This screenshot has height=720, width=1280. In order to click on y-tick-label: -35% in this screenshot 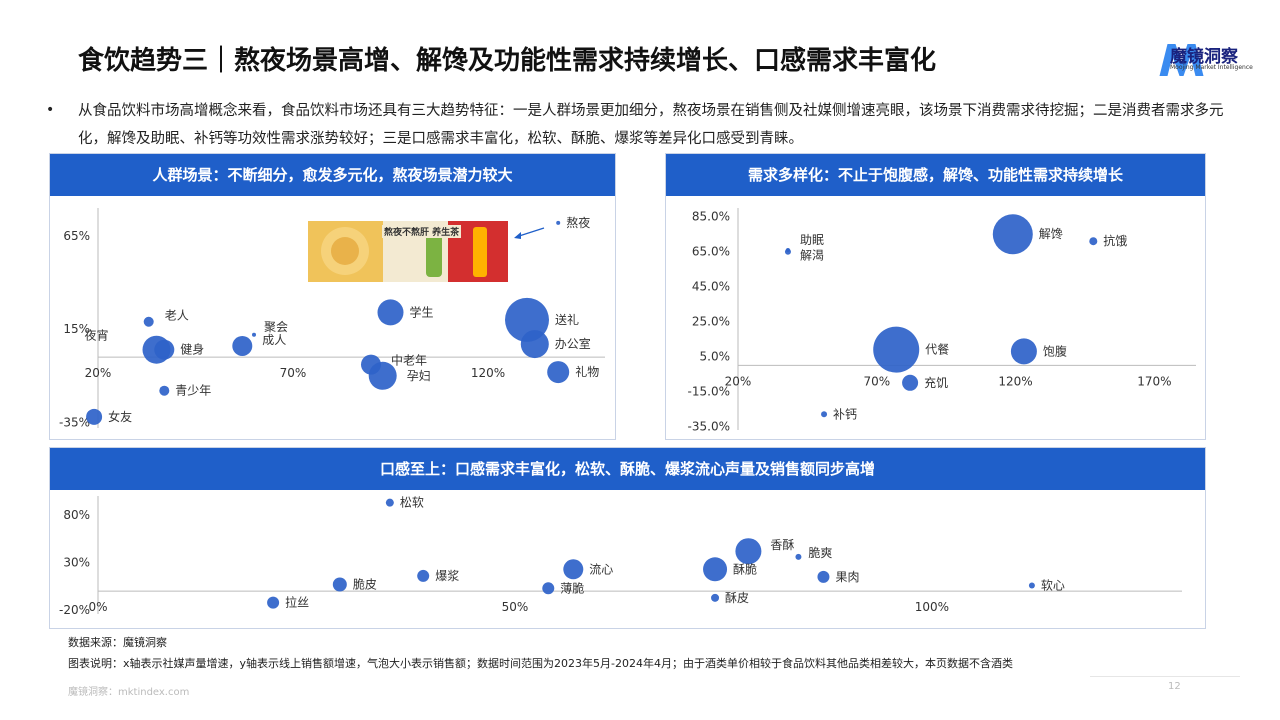, I will do `click(74, 422)`.